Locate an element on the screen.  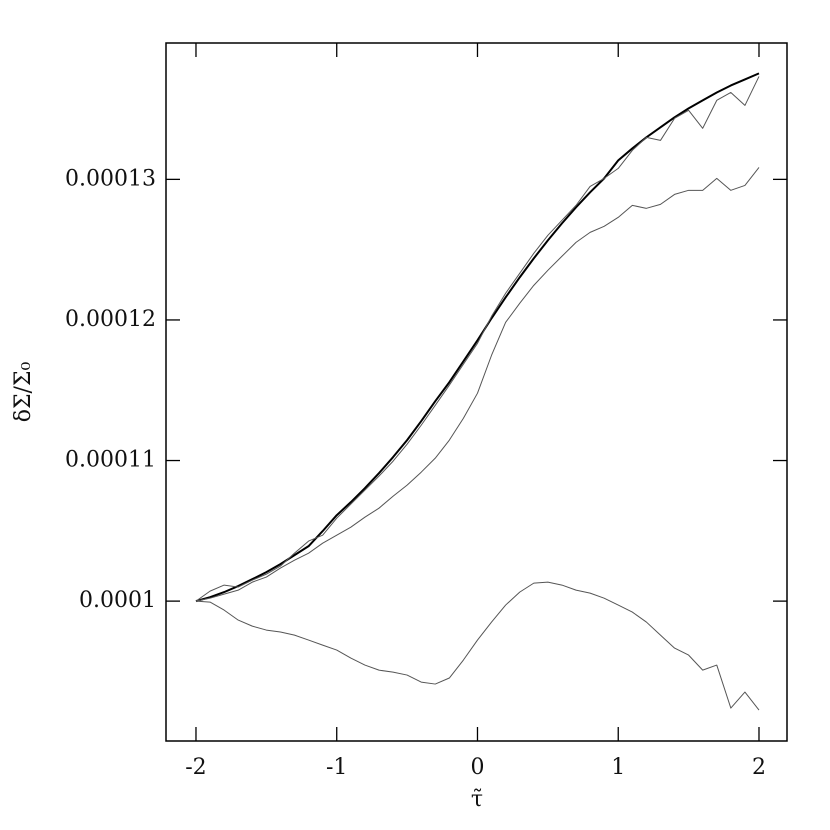
y-tick-label: 0.00011 is located at coordinates (110, 460).